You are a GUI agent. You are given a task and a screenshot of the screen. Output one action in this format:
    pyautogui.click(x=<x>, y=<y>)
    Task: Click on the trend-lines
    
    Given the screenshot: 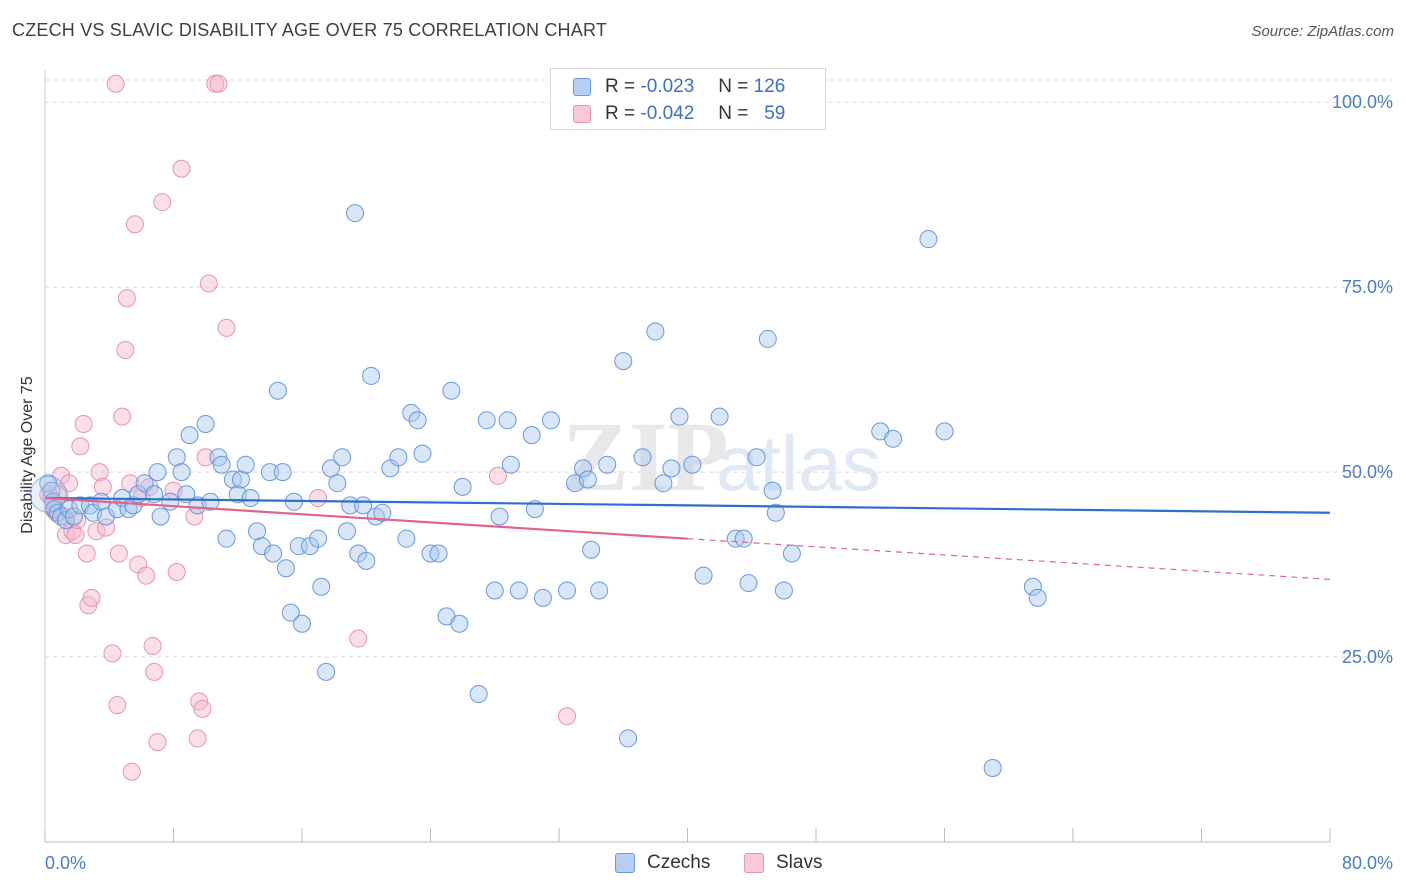 What is the action you would take?
    pyautogui.click(x=687, y=538)
    